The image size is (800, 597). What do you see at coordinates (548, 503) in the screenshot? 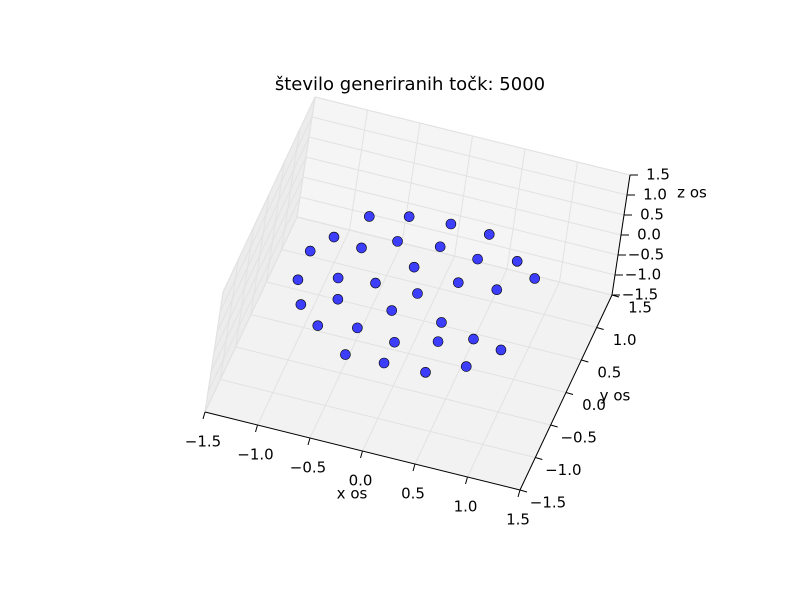
I see `y-tick-label: −1.5` at bounding box center [548, 503].